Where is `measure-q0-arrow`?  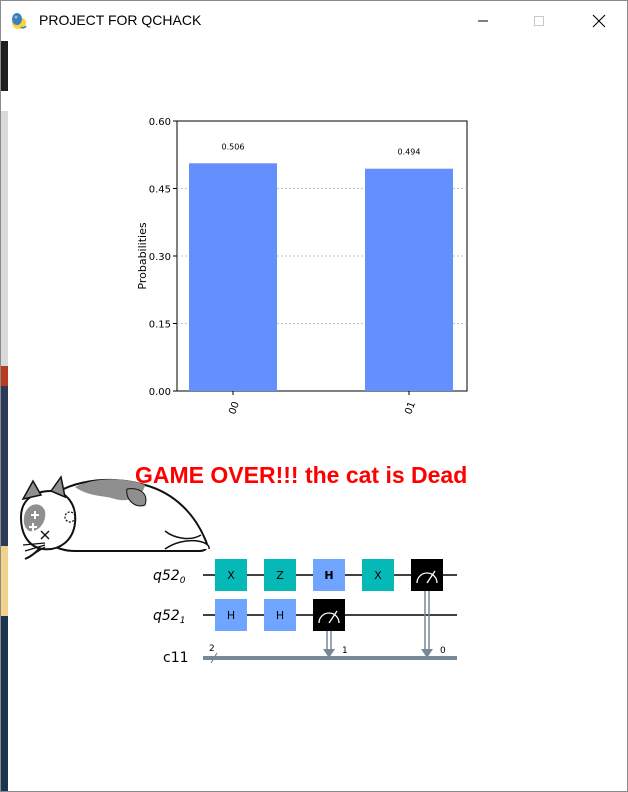
measure-q0-arrow is located at coordinates (427, 653).